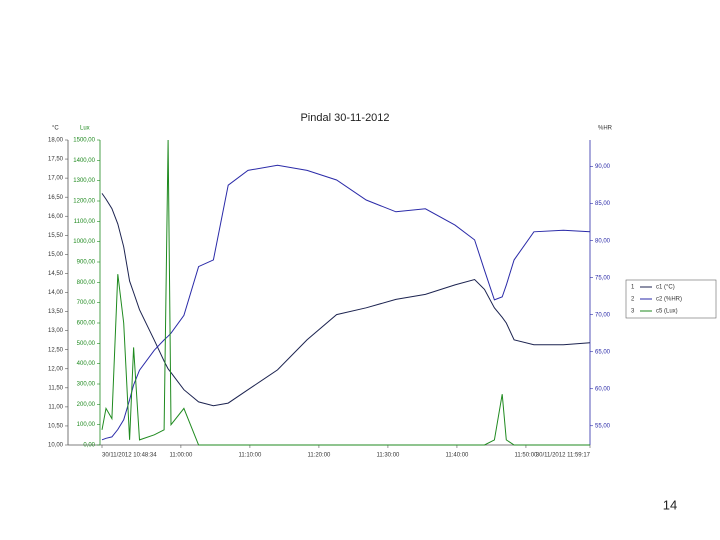 This screenshot has height=540, width=720. What do you see at coordinates (84, 242) in the screenshot?
I see `y3-tick-label: 1000,00` at bounding box center [84, 242].